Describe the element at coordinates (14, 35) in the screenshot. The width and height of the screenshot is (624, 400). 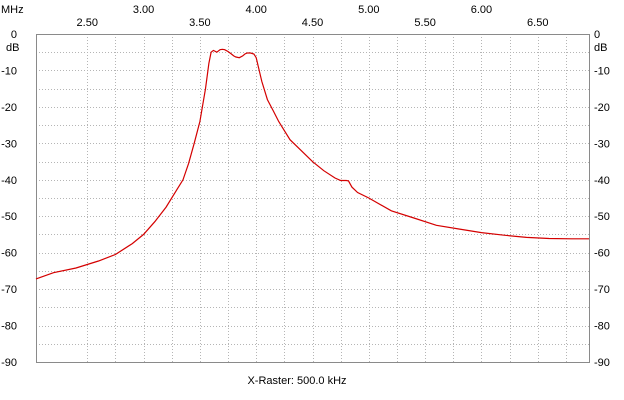
I see `y-tick-label-left: 0` at that location.